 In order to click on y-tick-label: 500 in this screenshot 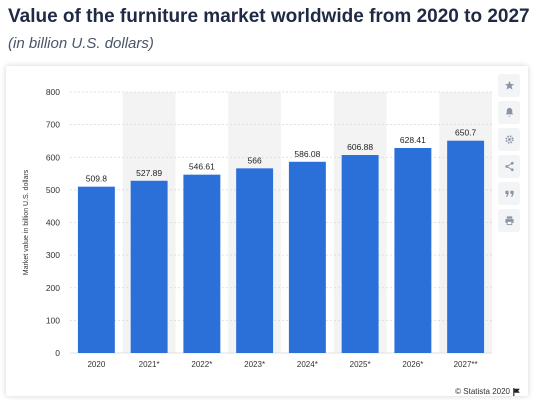, I will do `click(53, 190)`.